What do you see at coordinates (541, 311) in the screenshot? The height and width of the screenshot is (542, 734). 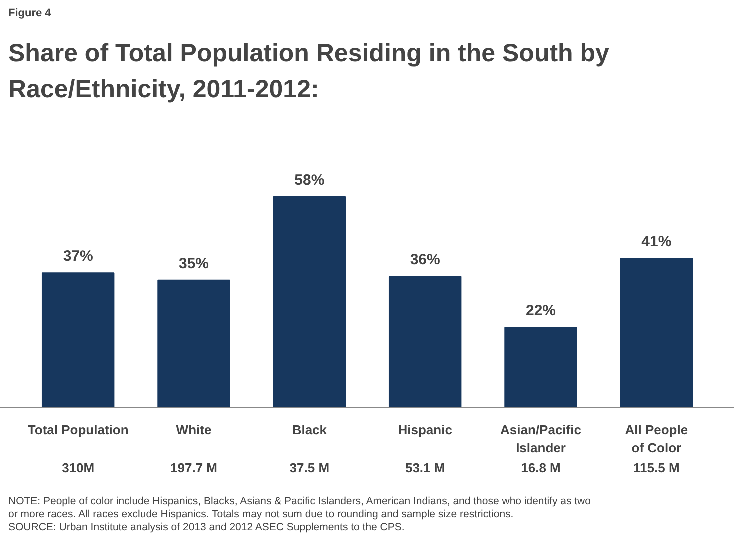 I see `data-label: 22%` at bounding box center [541, 311].